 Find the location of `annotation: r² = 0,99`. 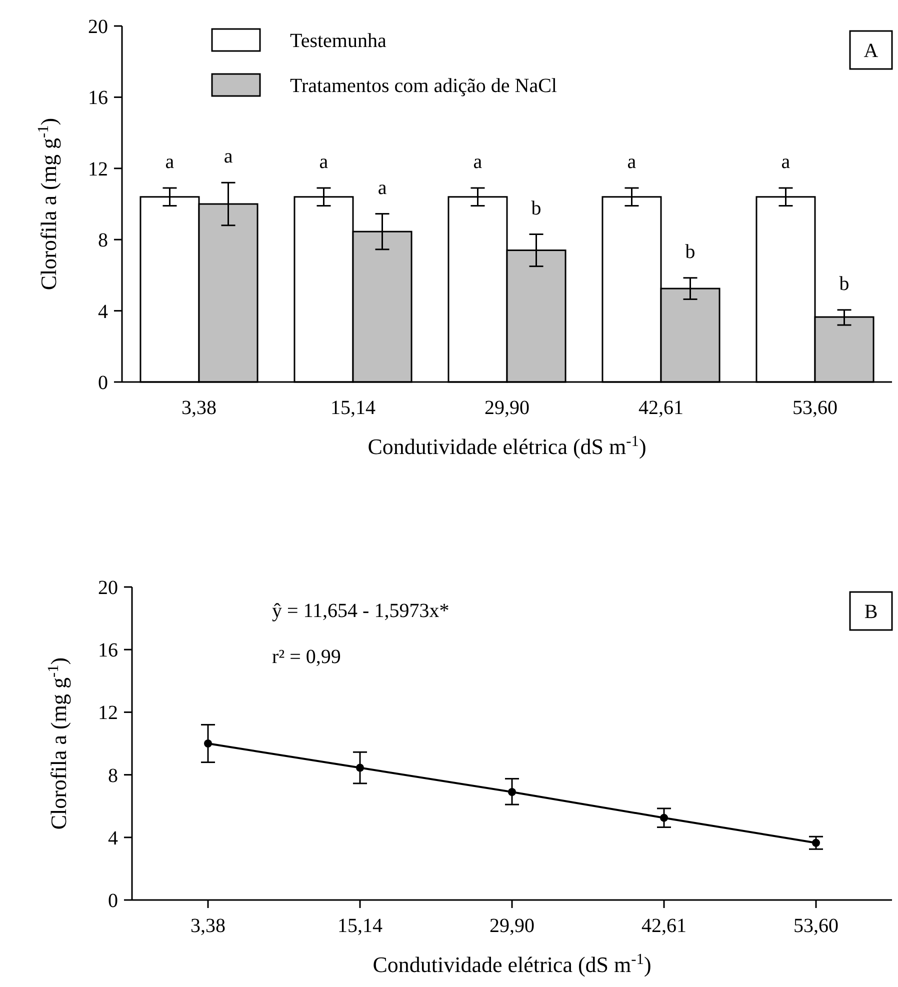

annotation: r² = 0,99 is located at coordinates (306, 657).